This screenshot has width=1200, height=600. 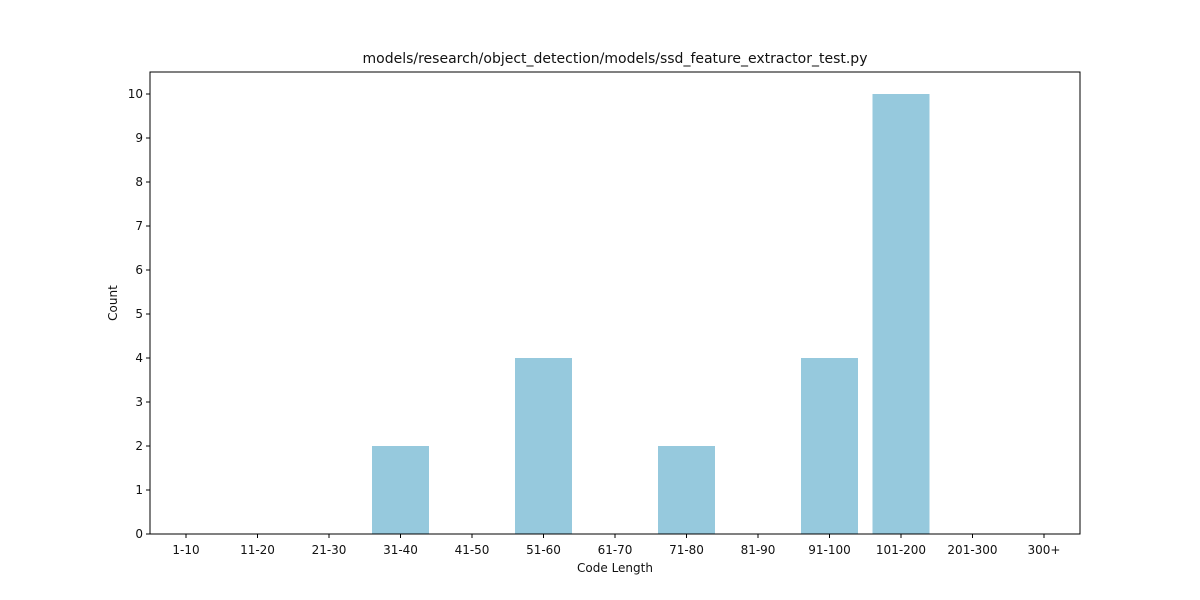 I want to click on x-tick-label: 201-300, so click(x=972, y=550).